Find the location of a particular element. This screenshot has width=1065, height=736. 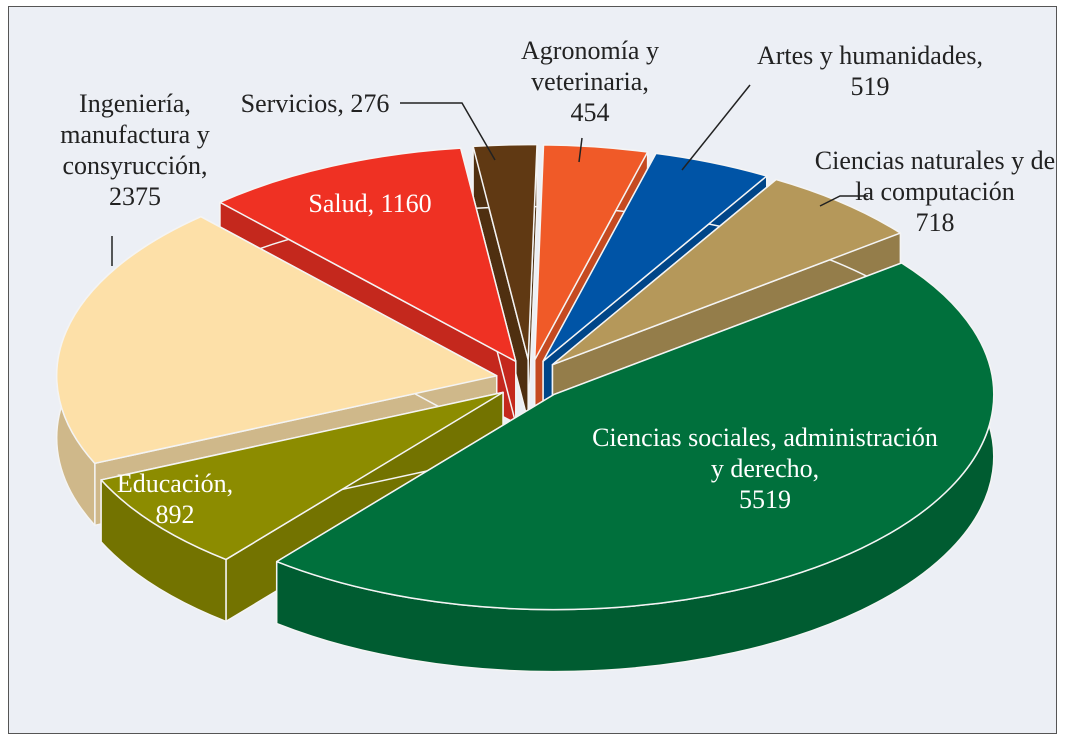

slice-label: Servicios, 276 is located at coordinates (315, 103).